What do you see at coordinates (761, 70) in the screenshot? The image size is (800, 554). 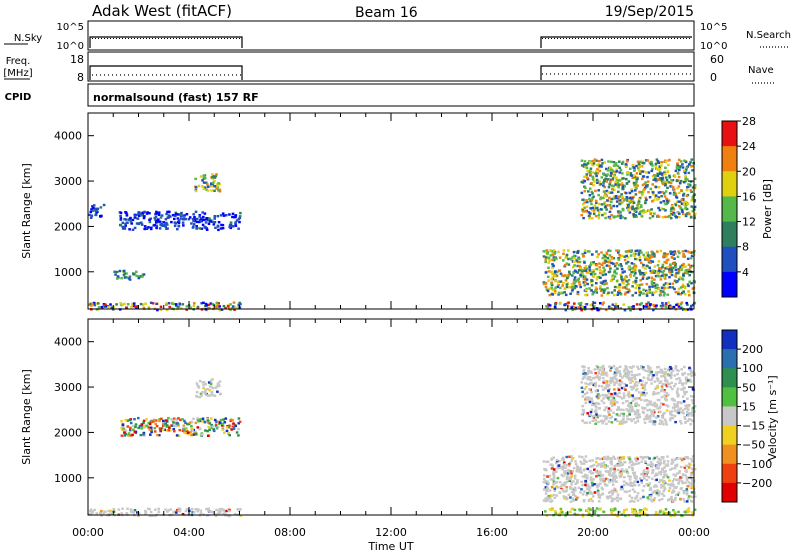 I see `nave-label: Nave` at bounding box center [761, 70].